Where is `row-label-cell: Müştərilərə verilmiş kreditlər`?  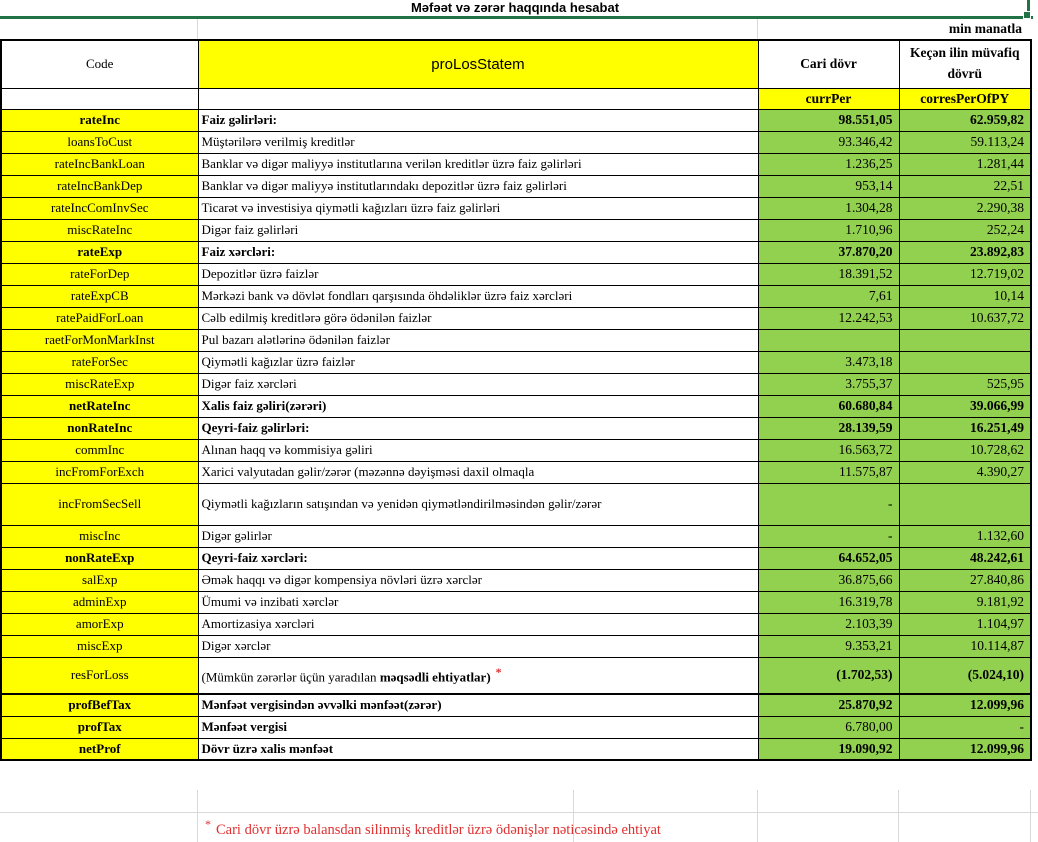
row-label-cell: Müştərilərə verilmiş kreditlər is located at coordinates (478, 142).